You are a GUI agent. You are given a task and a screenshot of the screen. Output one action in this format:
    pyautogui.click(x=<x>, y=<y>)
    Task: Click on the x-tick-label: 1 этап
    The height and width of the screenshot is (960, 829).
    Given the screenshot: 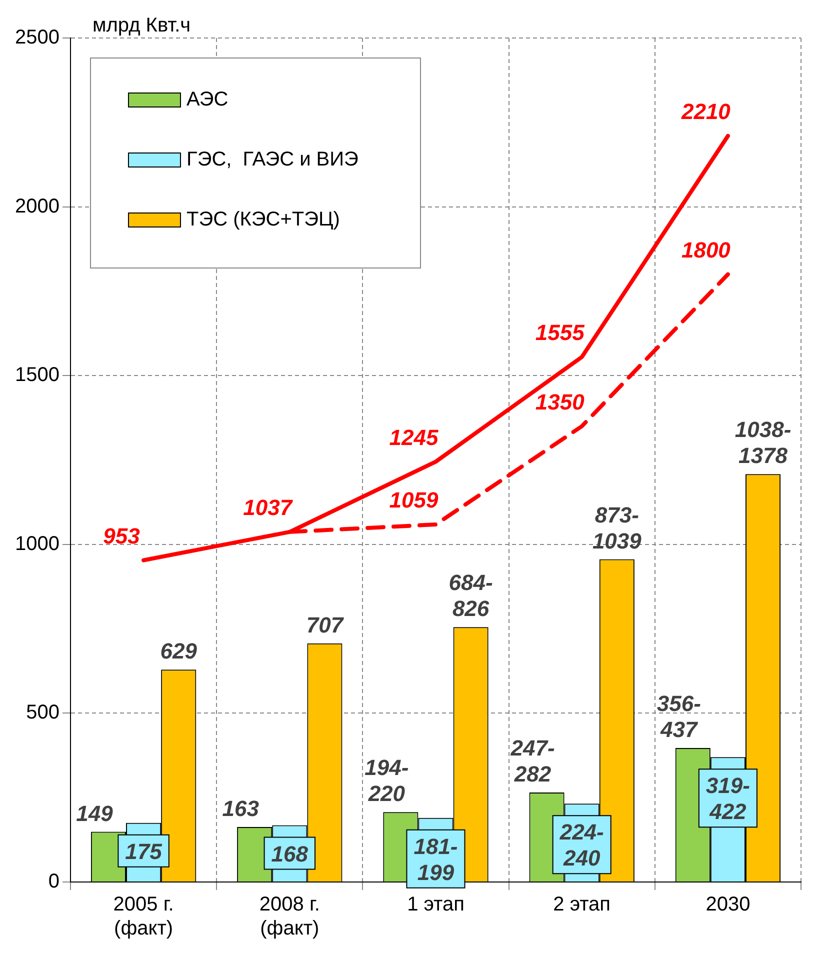 What is the action you would take?
    pyautogui.click(x=435, y=905)
    